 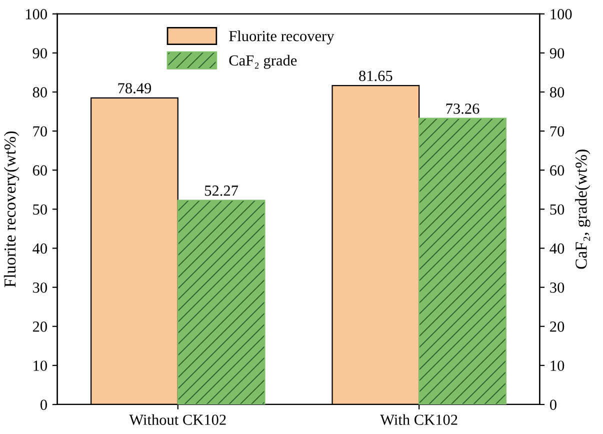 What do you see at coordinates (263, 61) in the screenshot?
I see `legend-label: CaF₂ grade` at bounding box center [263, 61].